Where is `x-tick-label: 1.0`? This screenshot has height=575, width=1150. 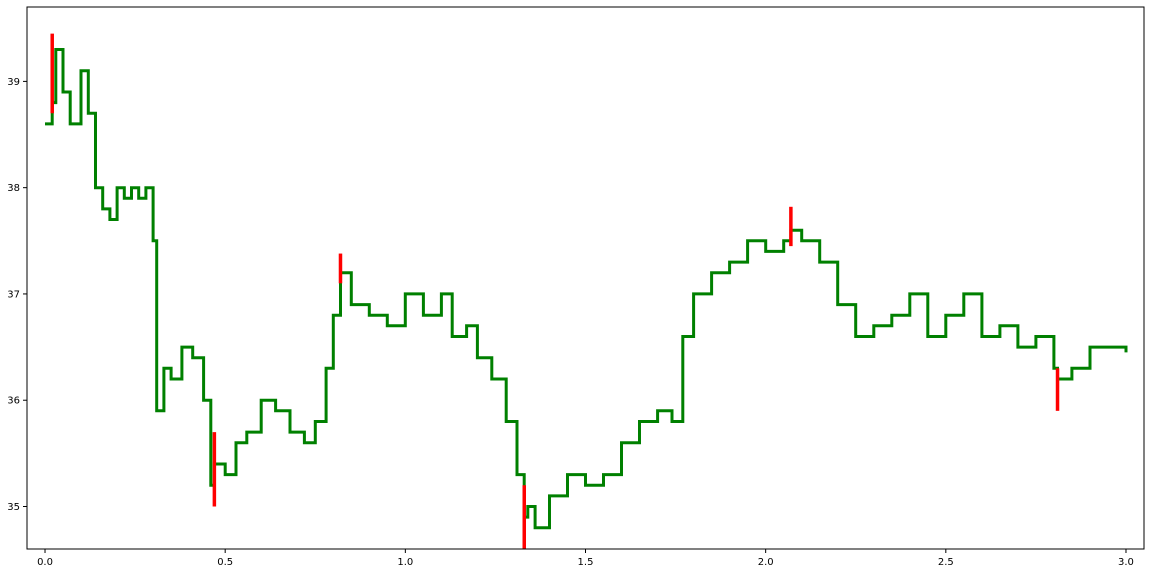
x-tick-label: 1.0 is located at coordinates (405, 562).